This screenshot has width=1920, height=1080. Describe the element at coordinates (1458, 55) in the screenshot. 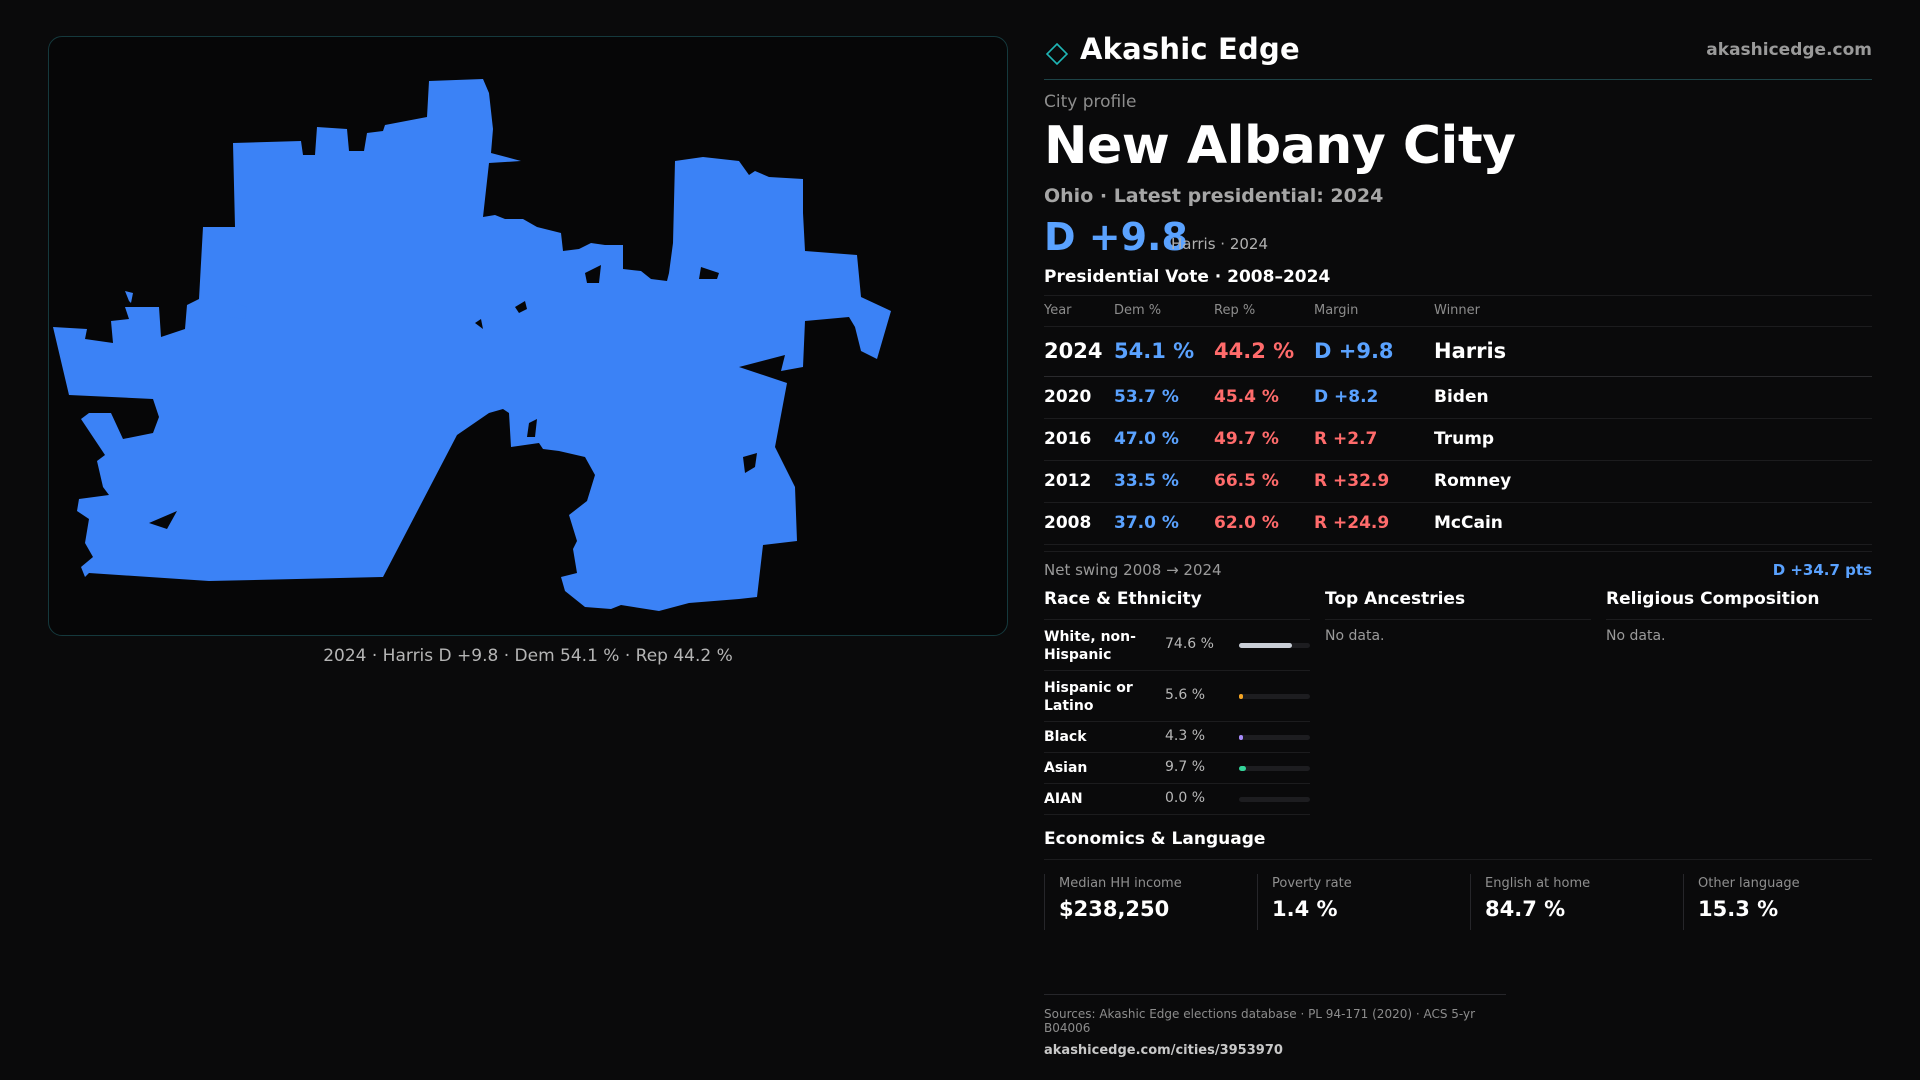

I see `brand-header: Akashic Edge akashicedge.com` at that location.